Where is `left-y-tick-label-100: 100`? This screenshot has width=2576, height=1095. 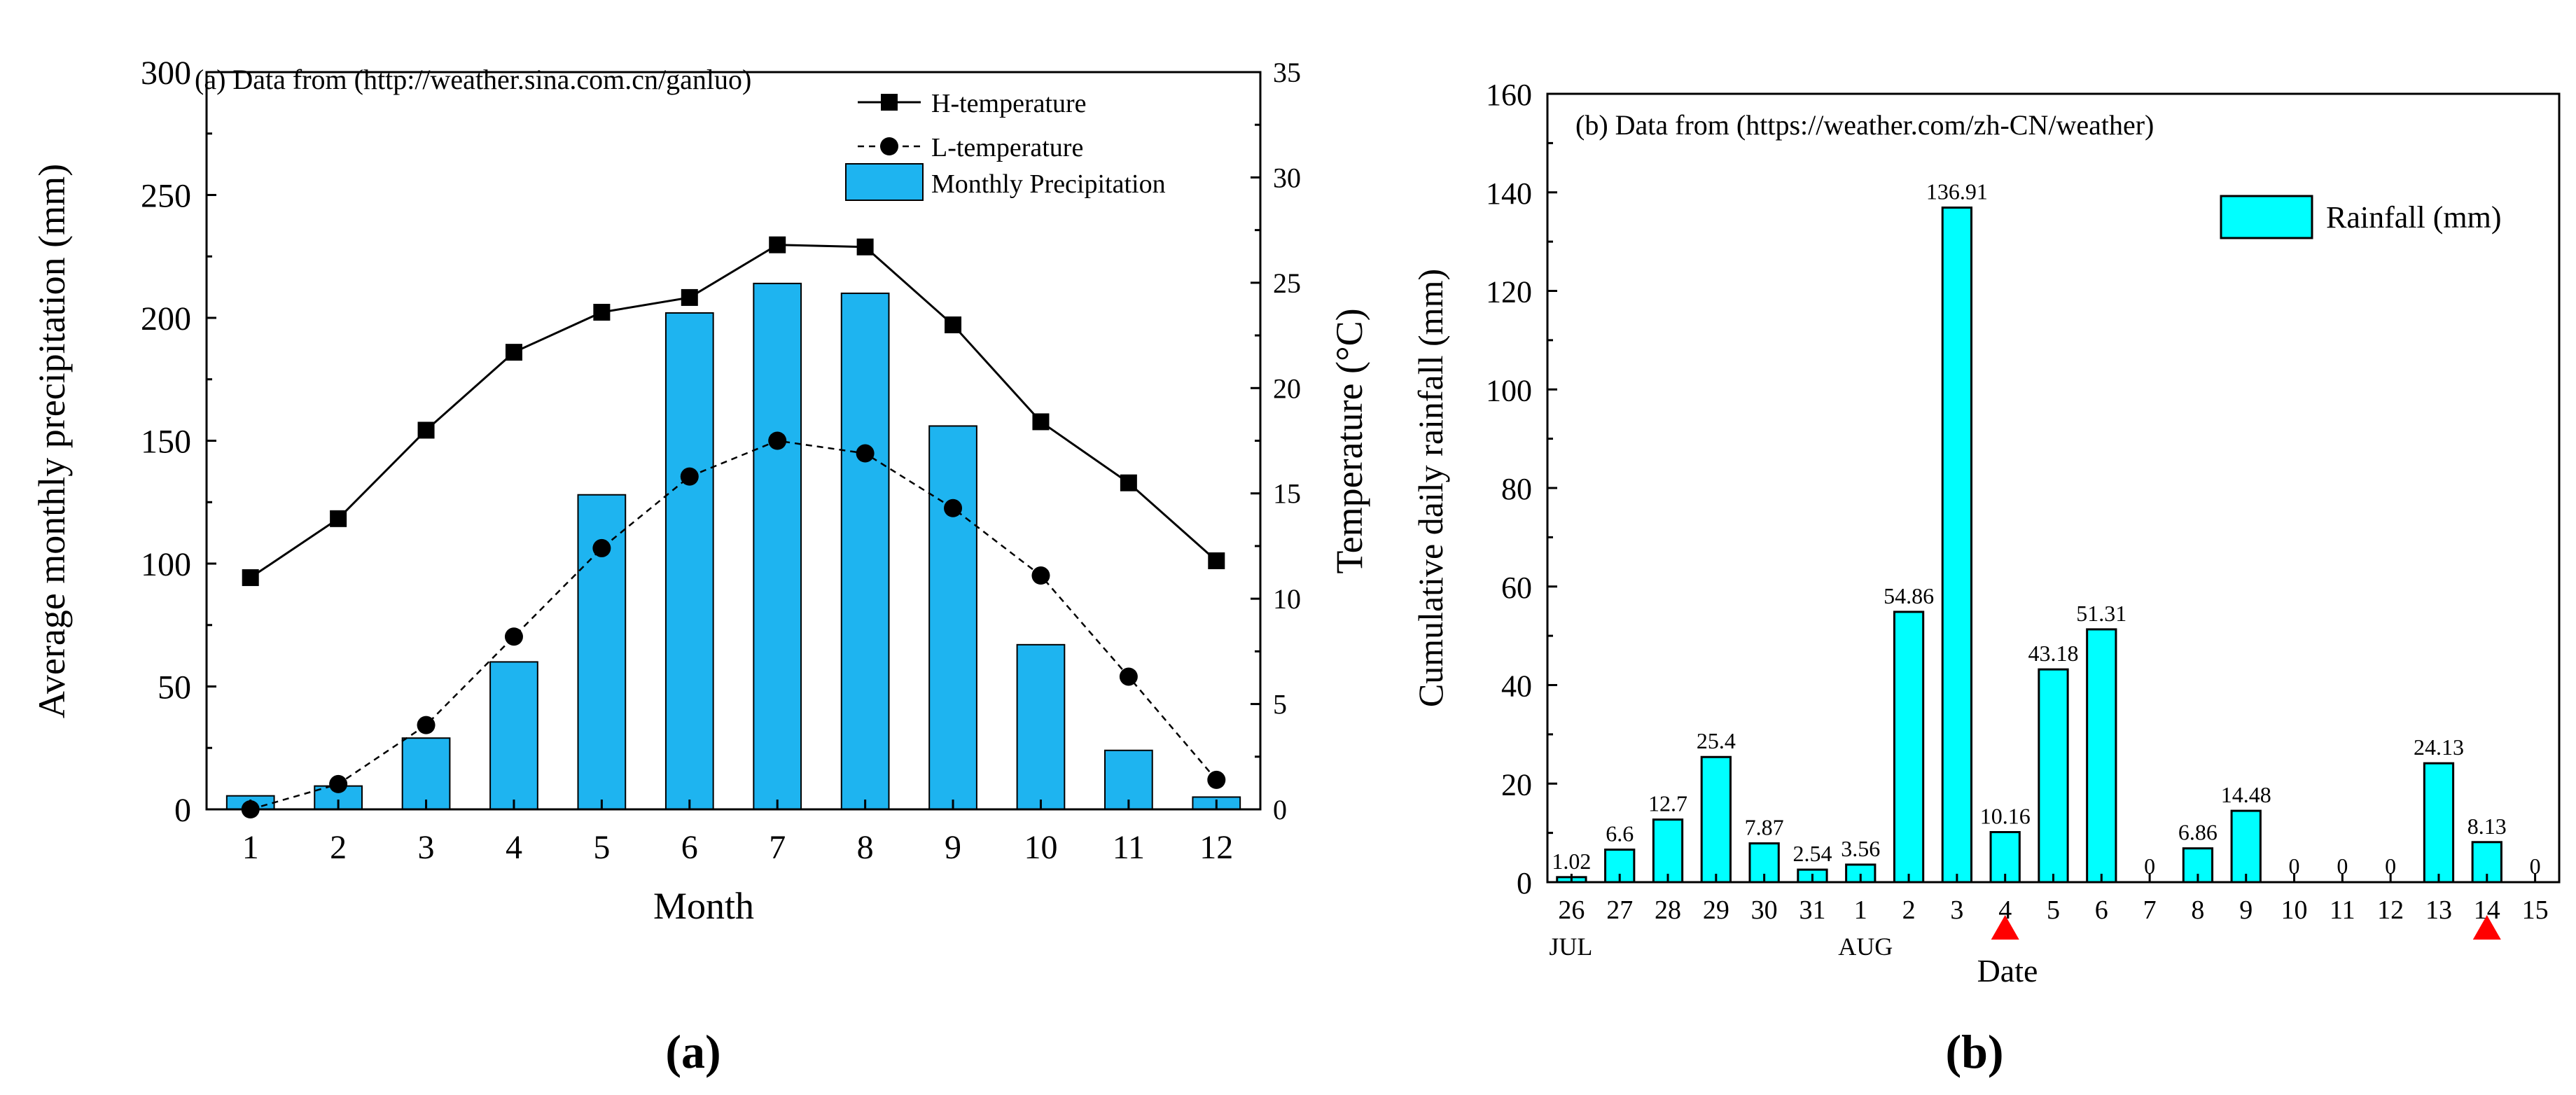 left-y-tick-label-100: 100 is located at coordinates (166, 564).